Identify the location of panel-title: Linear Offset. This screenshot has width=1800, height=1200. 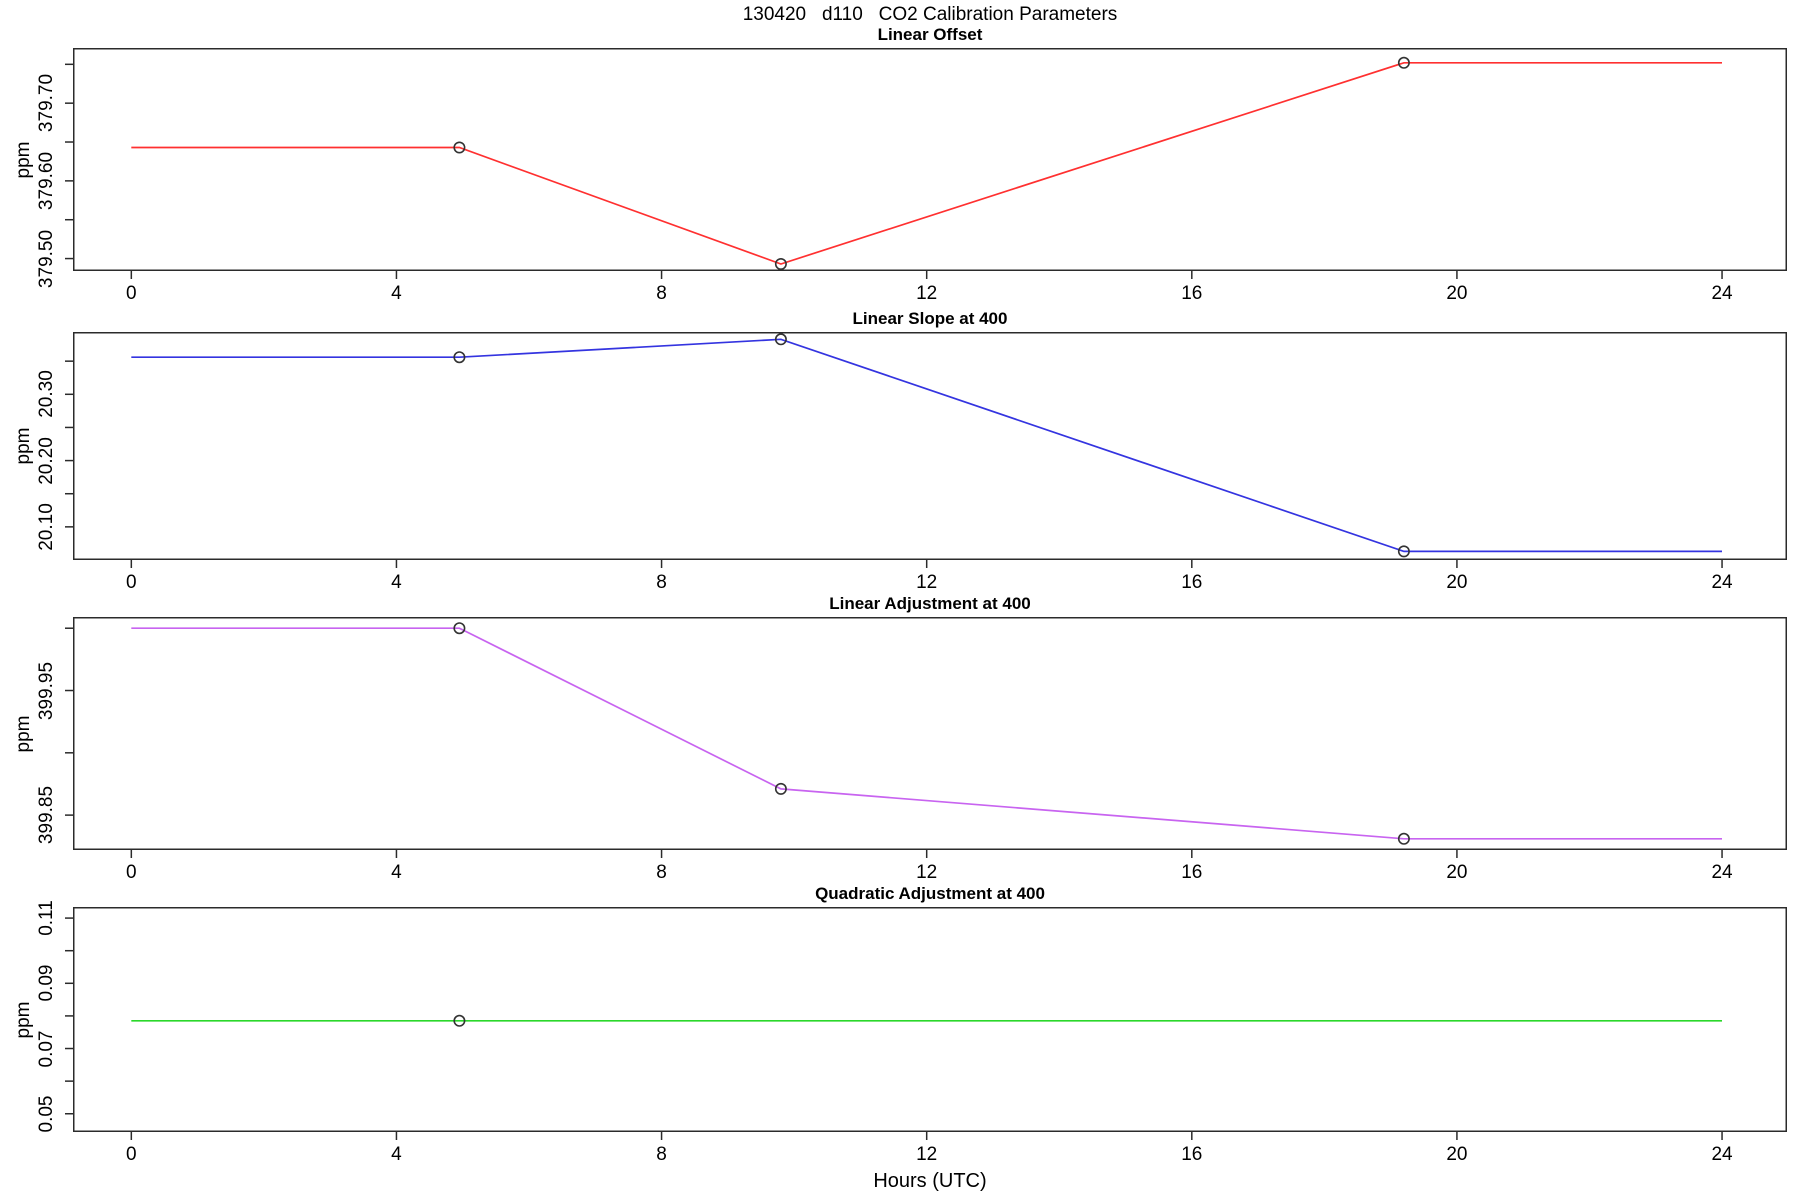
(930, 34).